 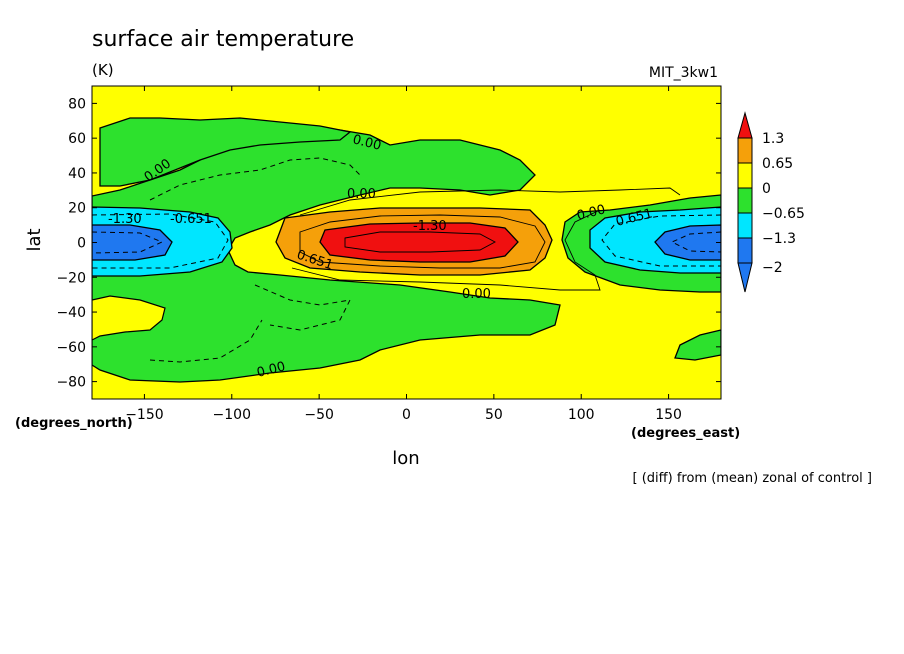 I want to click on x-tick-label: 150, so click(x=668, y=415).